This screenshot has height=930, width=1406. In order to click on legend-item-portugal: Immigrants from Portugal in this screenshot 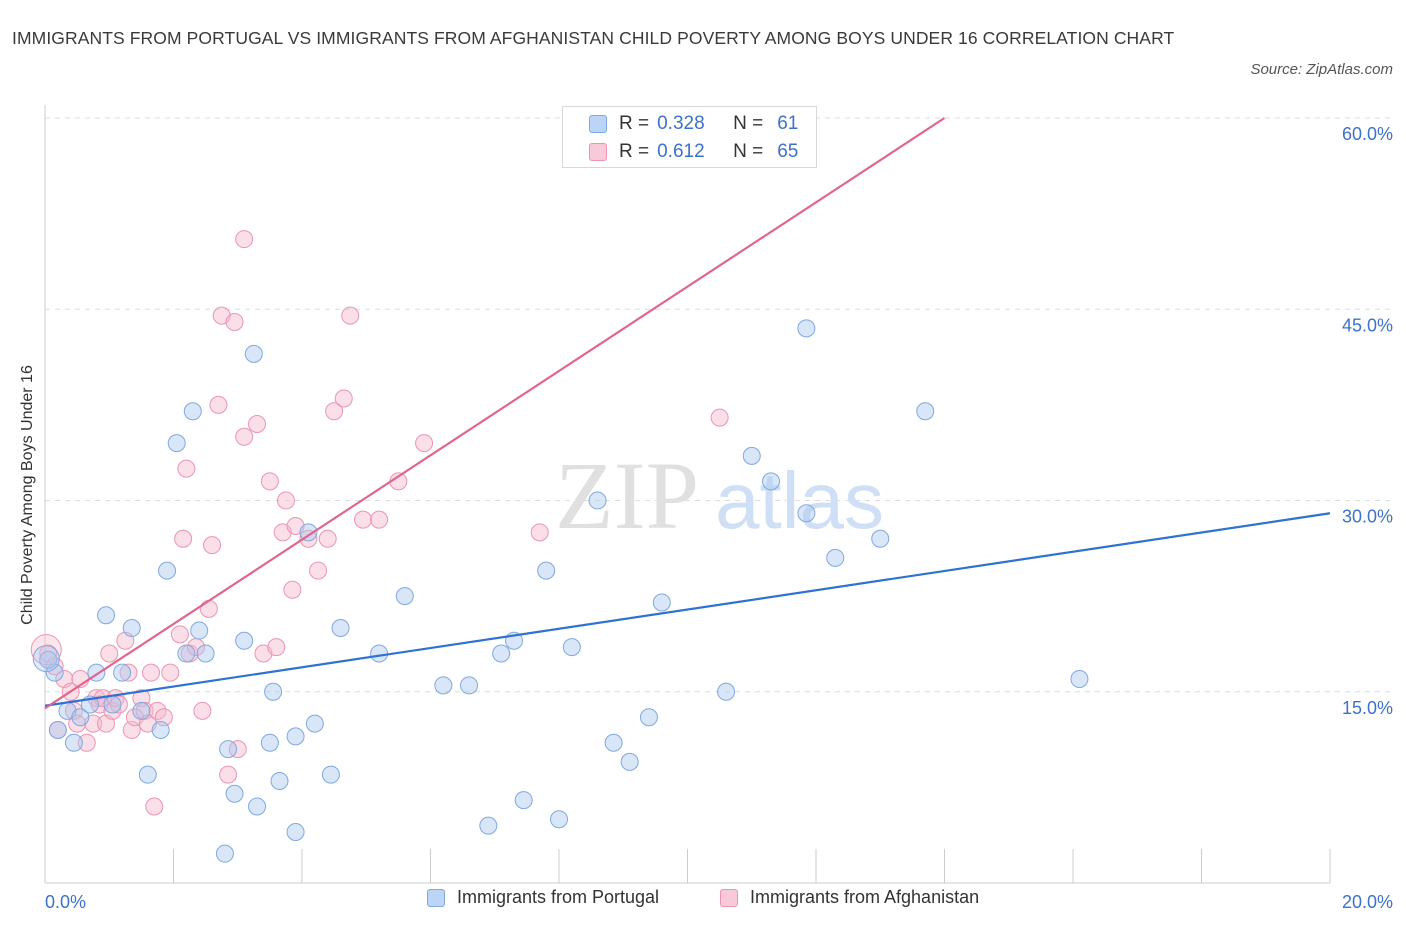, I will do `click(543, 897)`.